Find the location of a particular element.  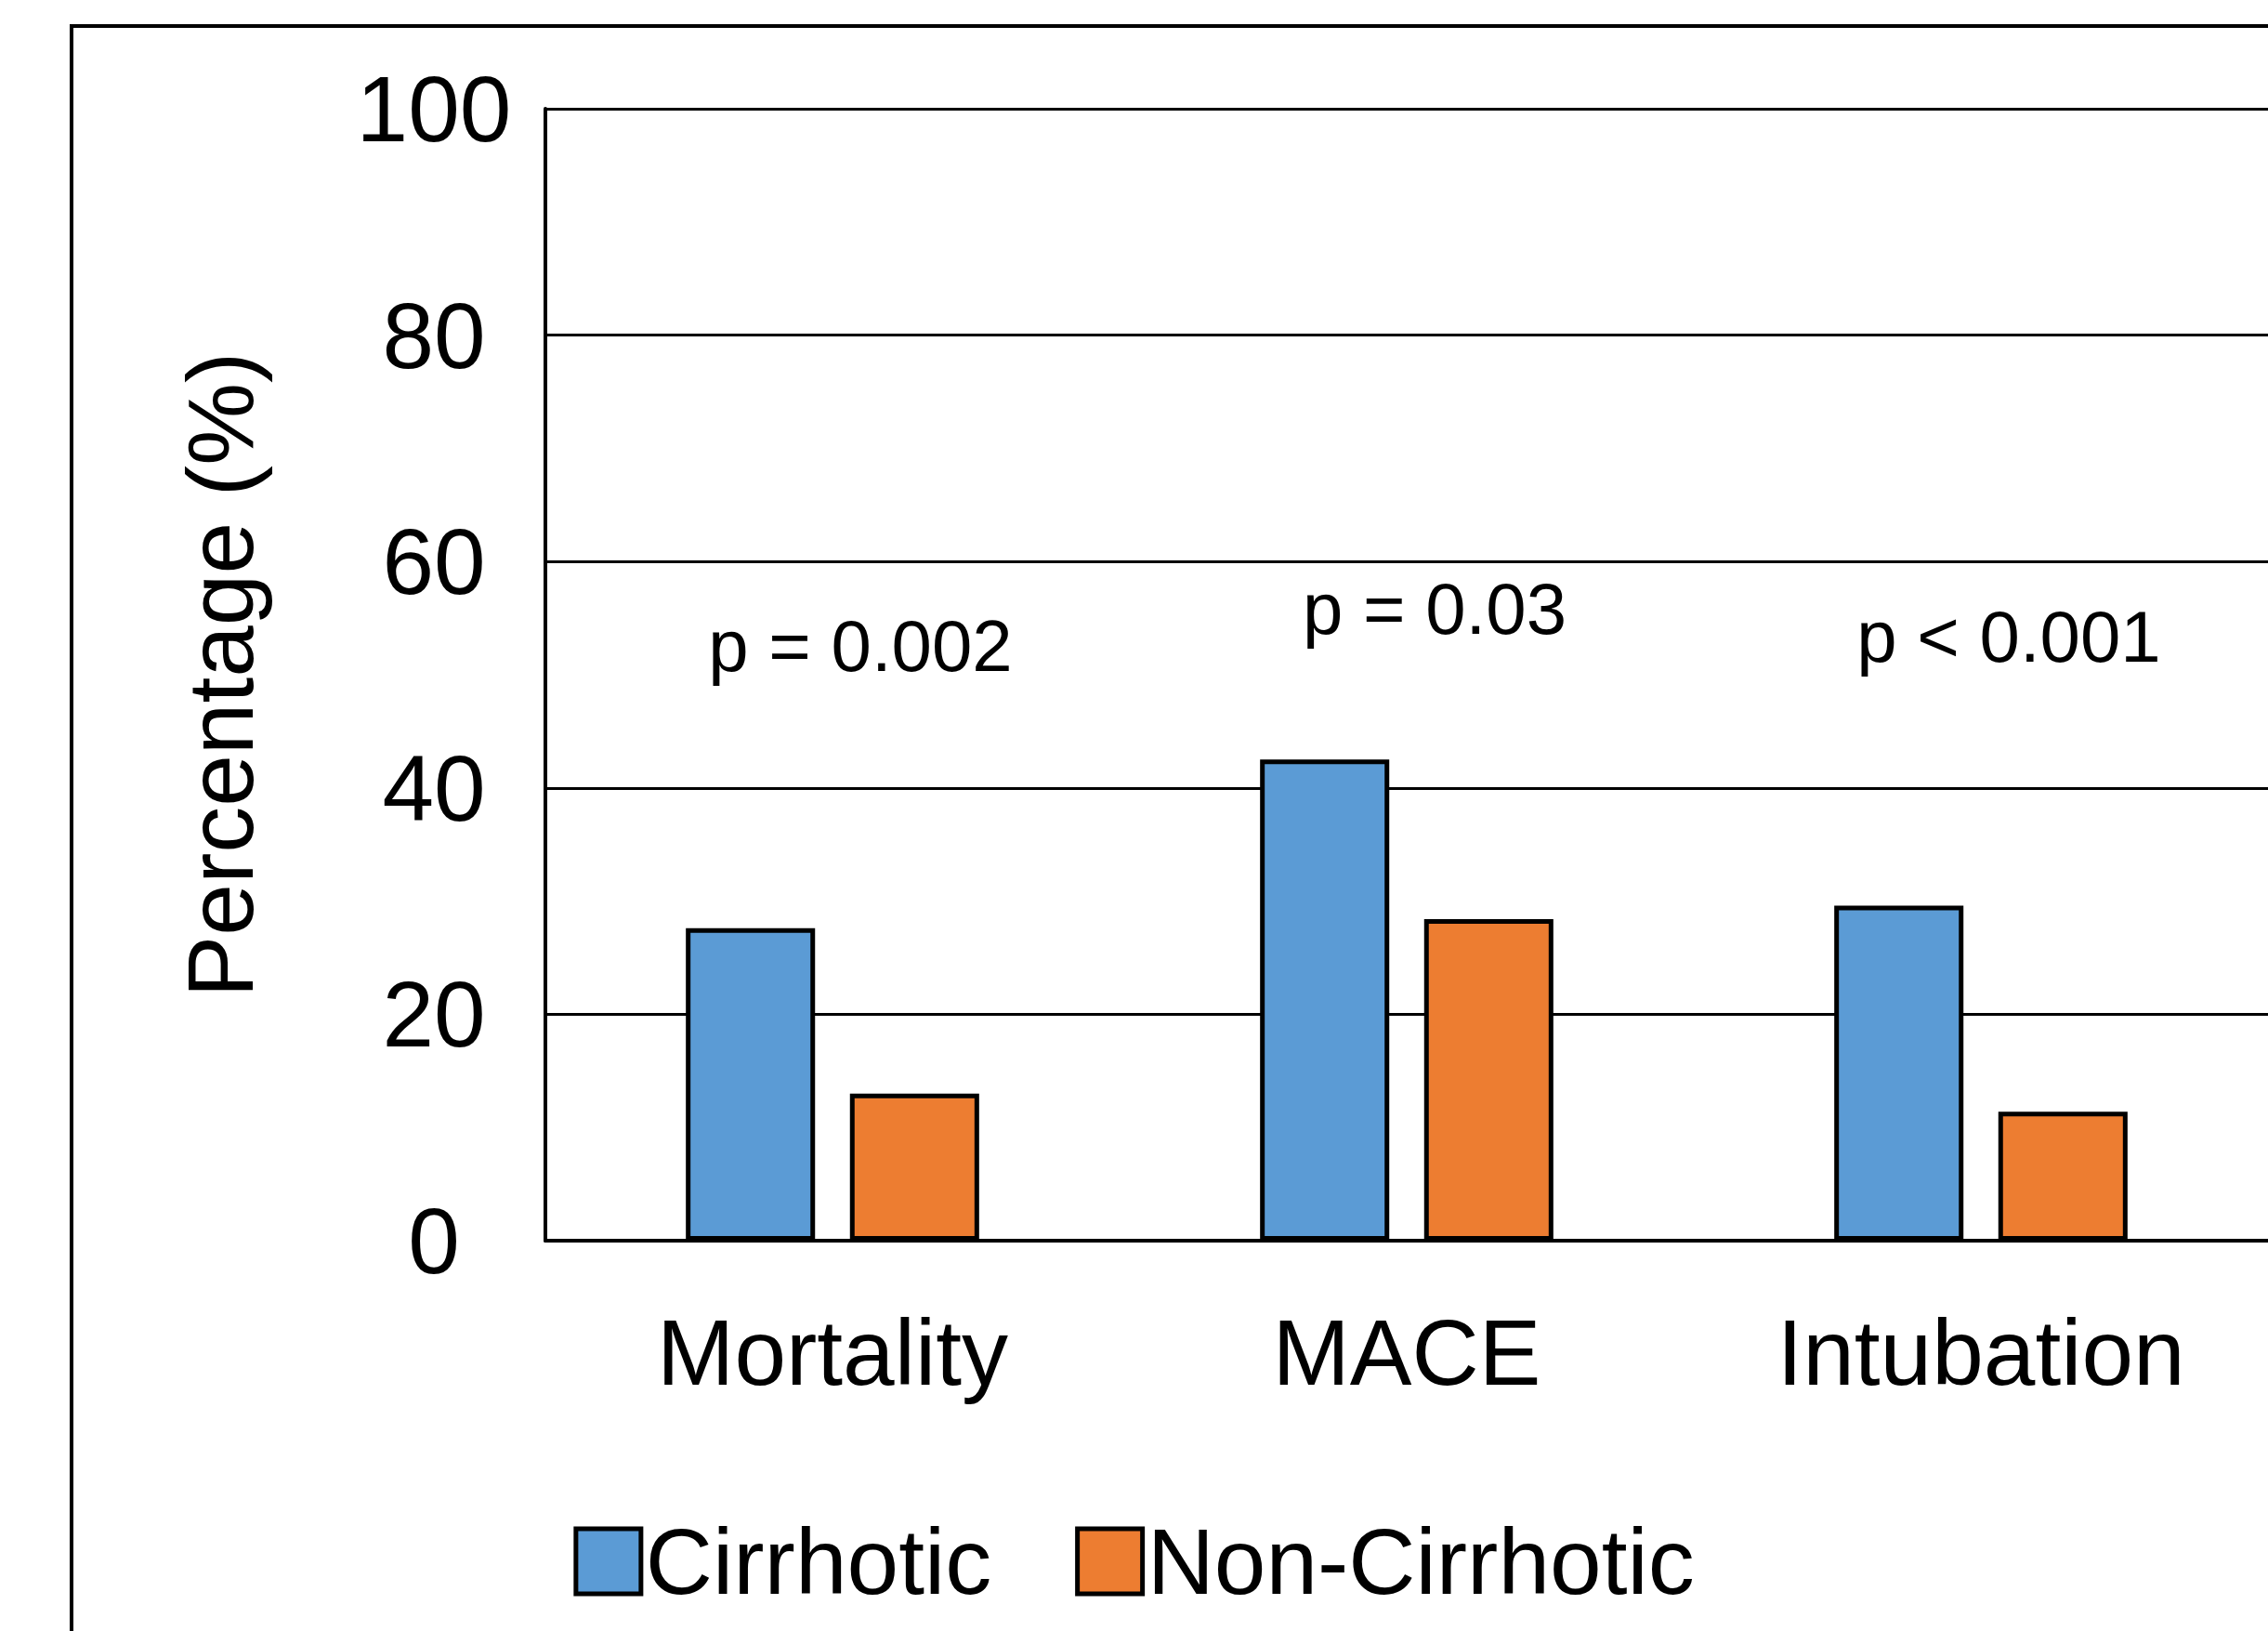

legend-label: Non-Cirrhotic is located at coordinates (1421, 1561).